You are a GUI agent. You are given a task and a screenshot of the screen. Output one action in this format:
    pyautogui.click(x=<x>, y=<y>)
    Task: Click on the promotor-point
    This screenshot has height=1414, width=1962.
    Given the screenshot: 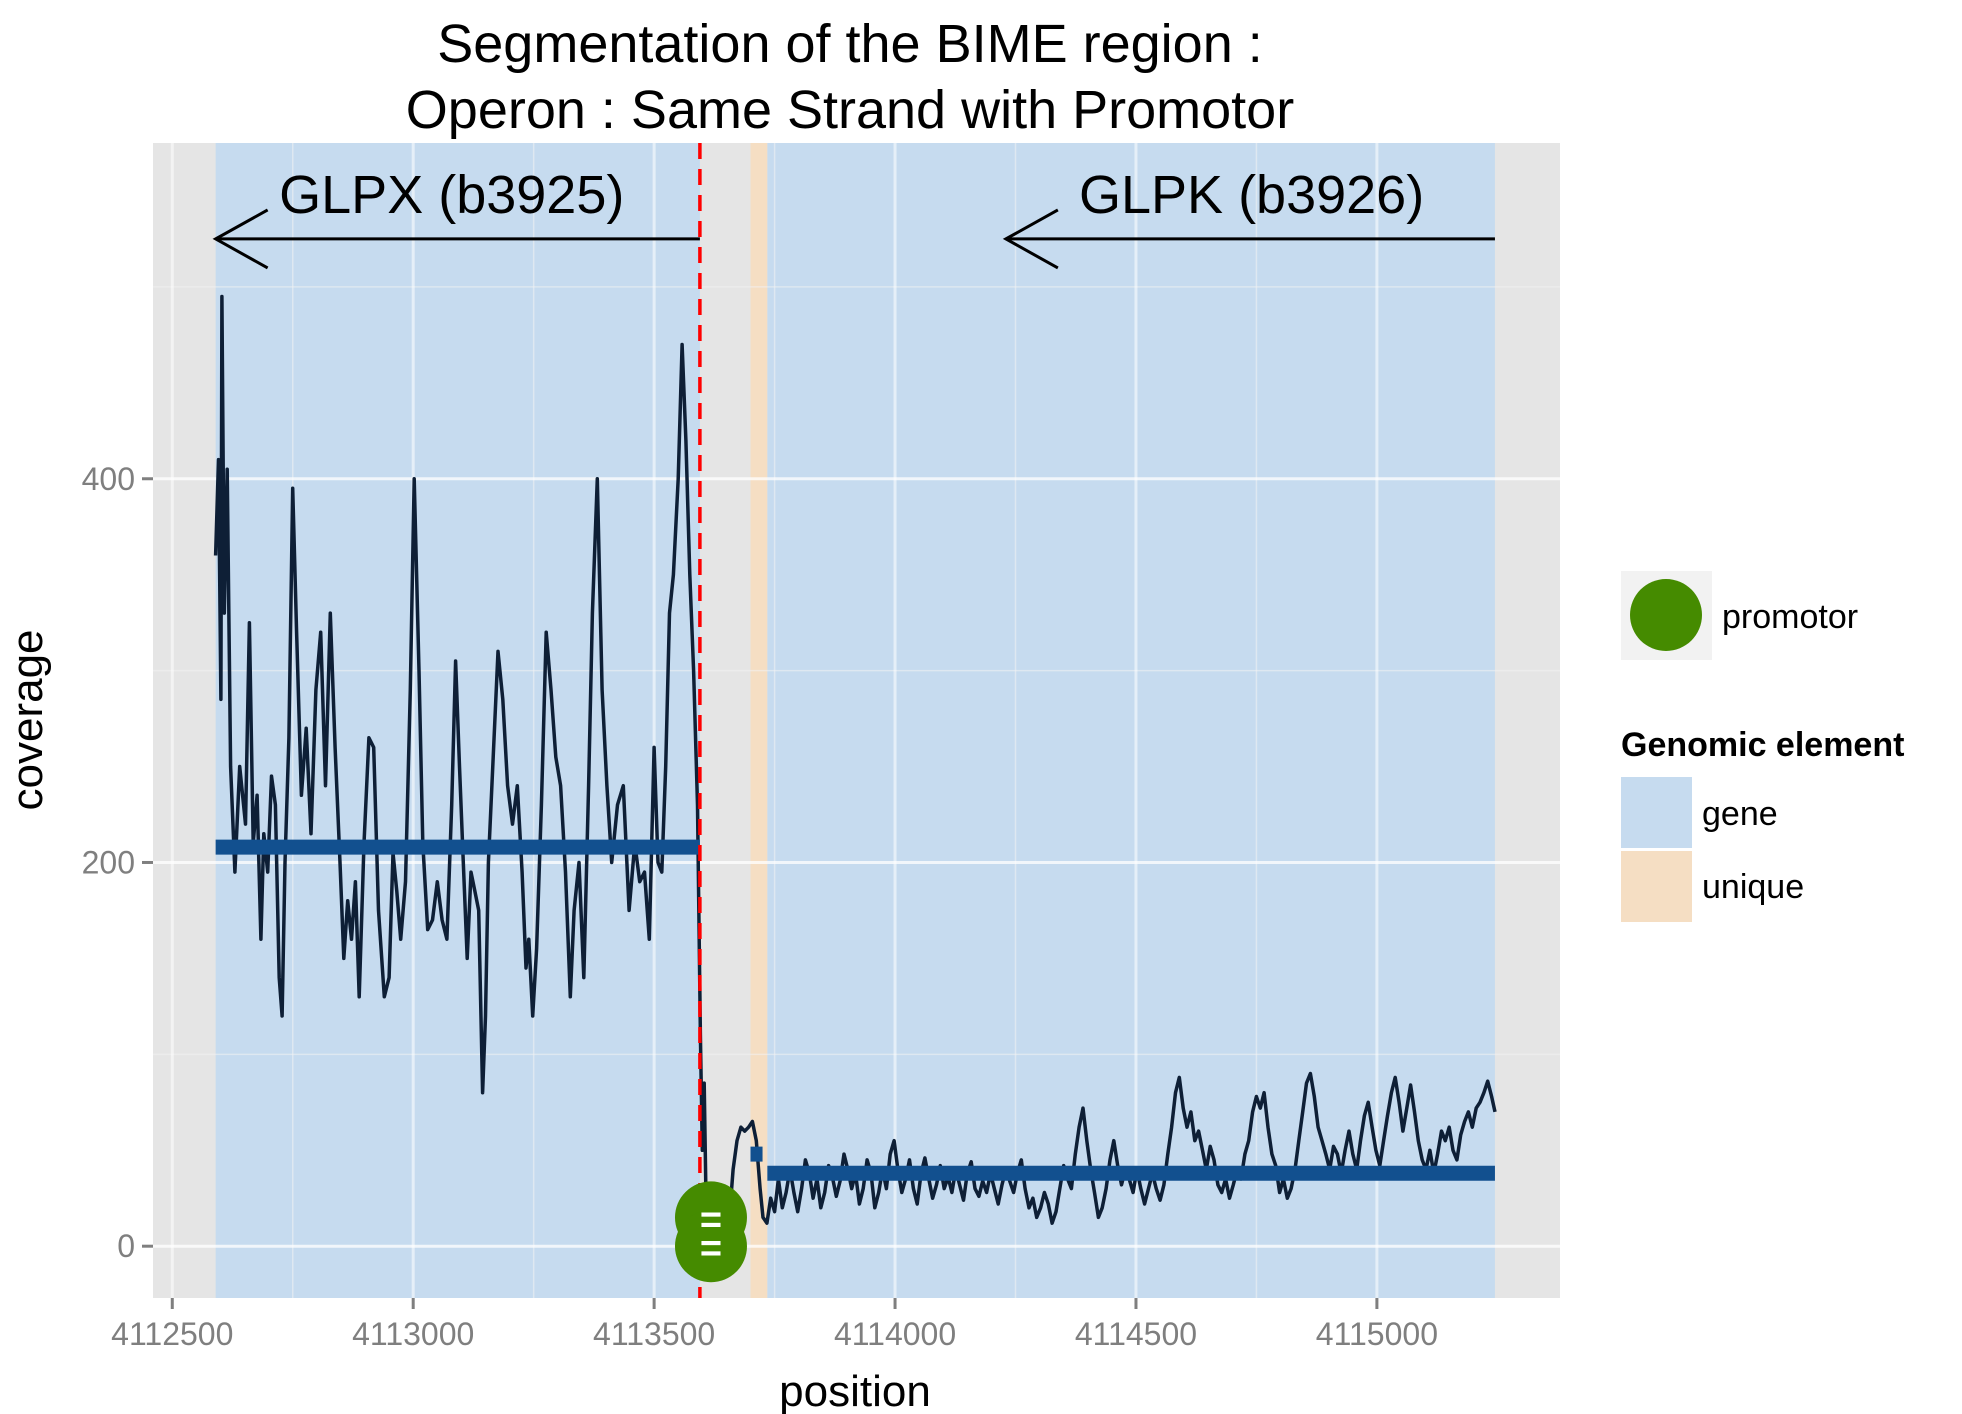 What is the action you would take?
    pyautogui.click(x=710, y=1246)
    